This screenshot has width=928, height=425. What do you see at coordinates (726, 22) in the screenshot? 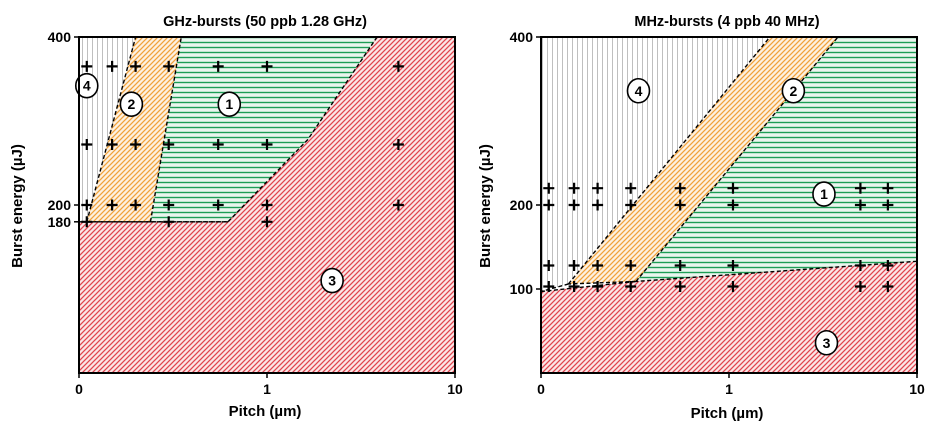
I see `chart-title: MHz-bursts (4 ppb 40 MHz)` at bounding box center [726, 22].